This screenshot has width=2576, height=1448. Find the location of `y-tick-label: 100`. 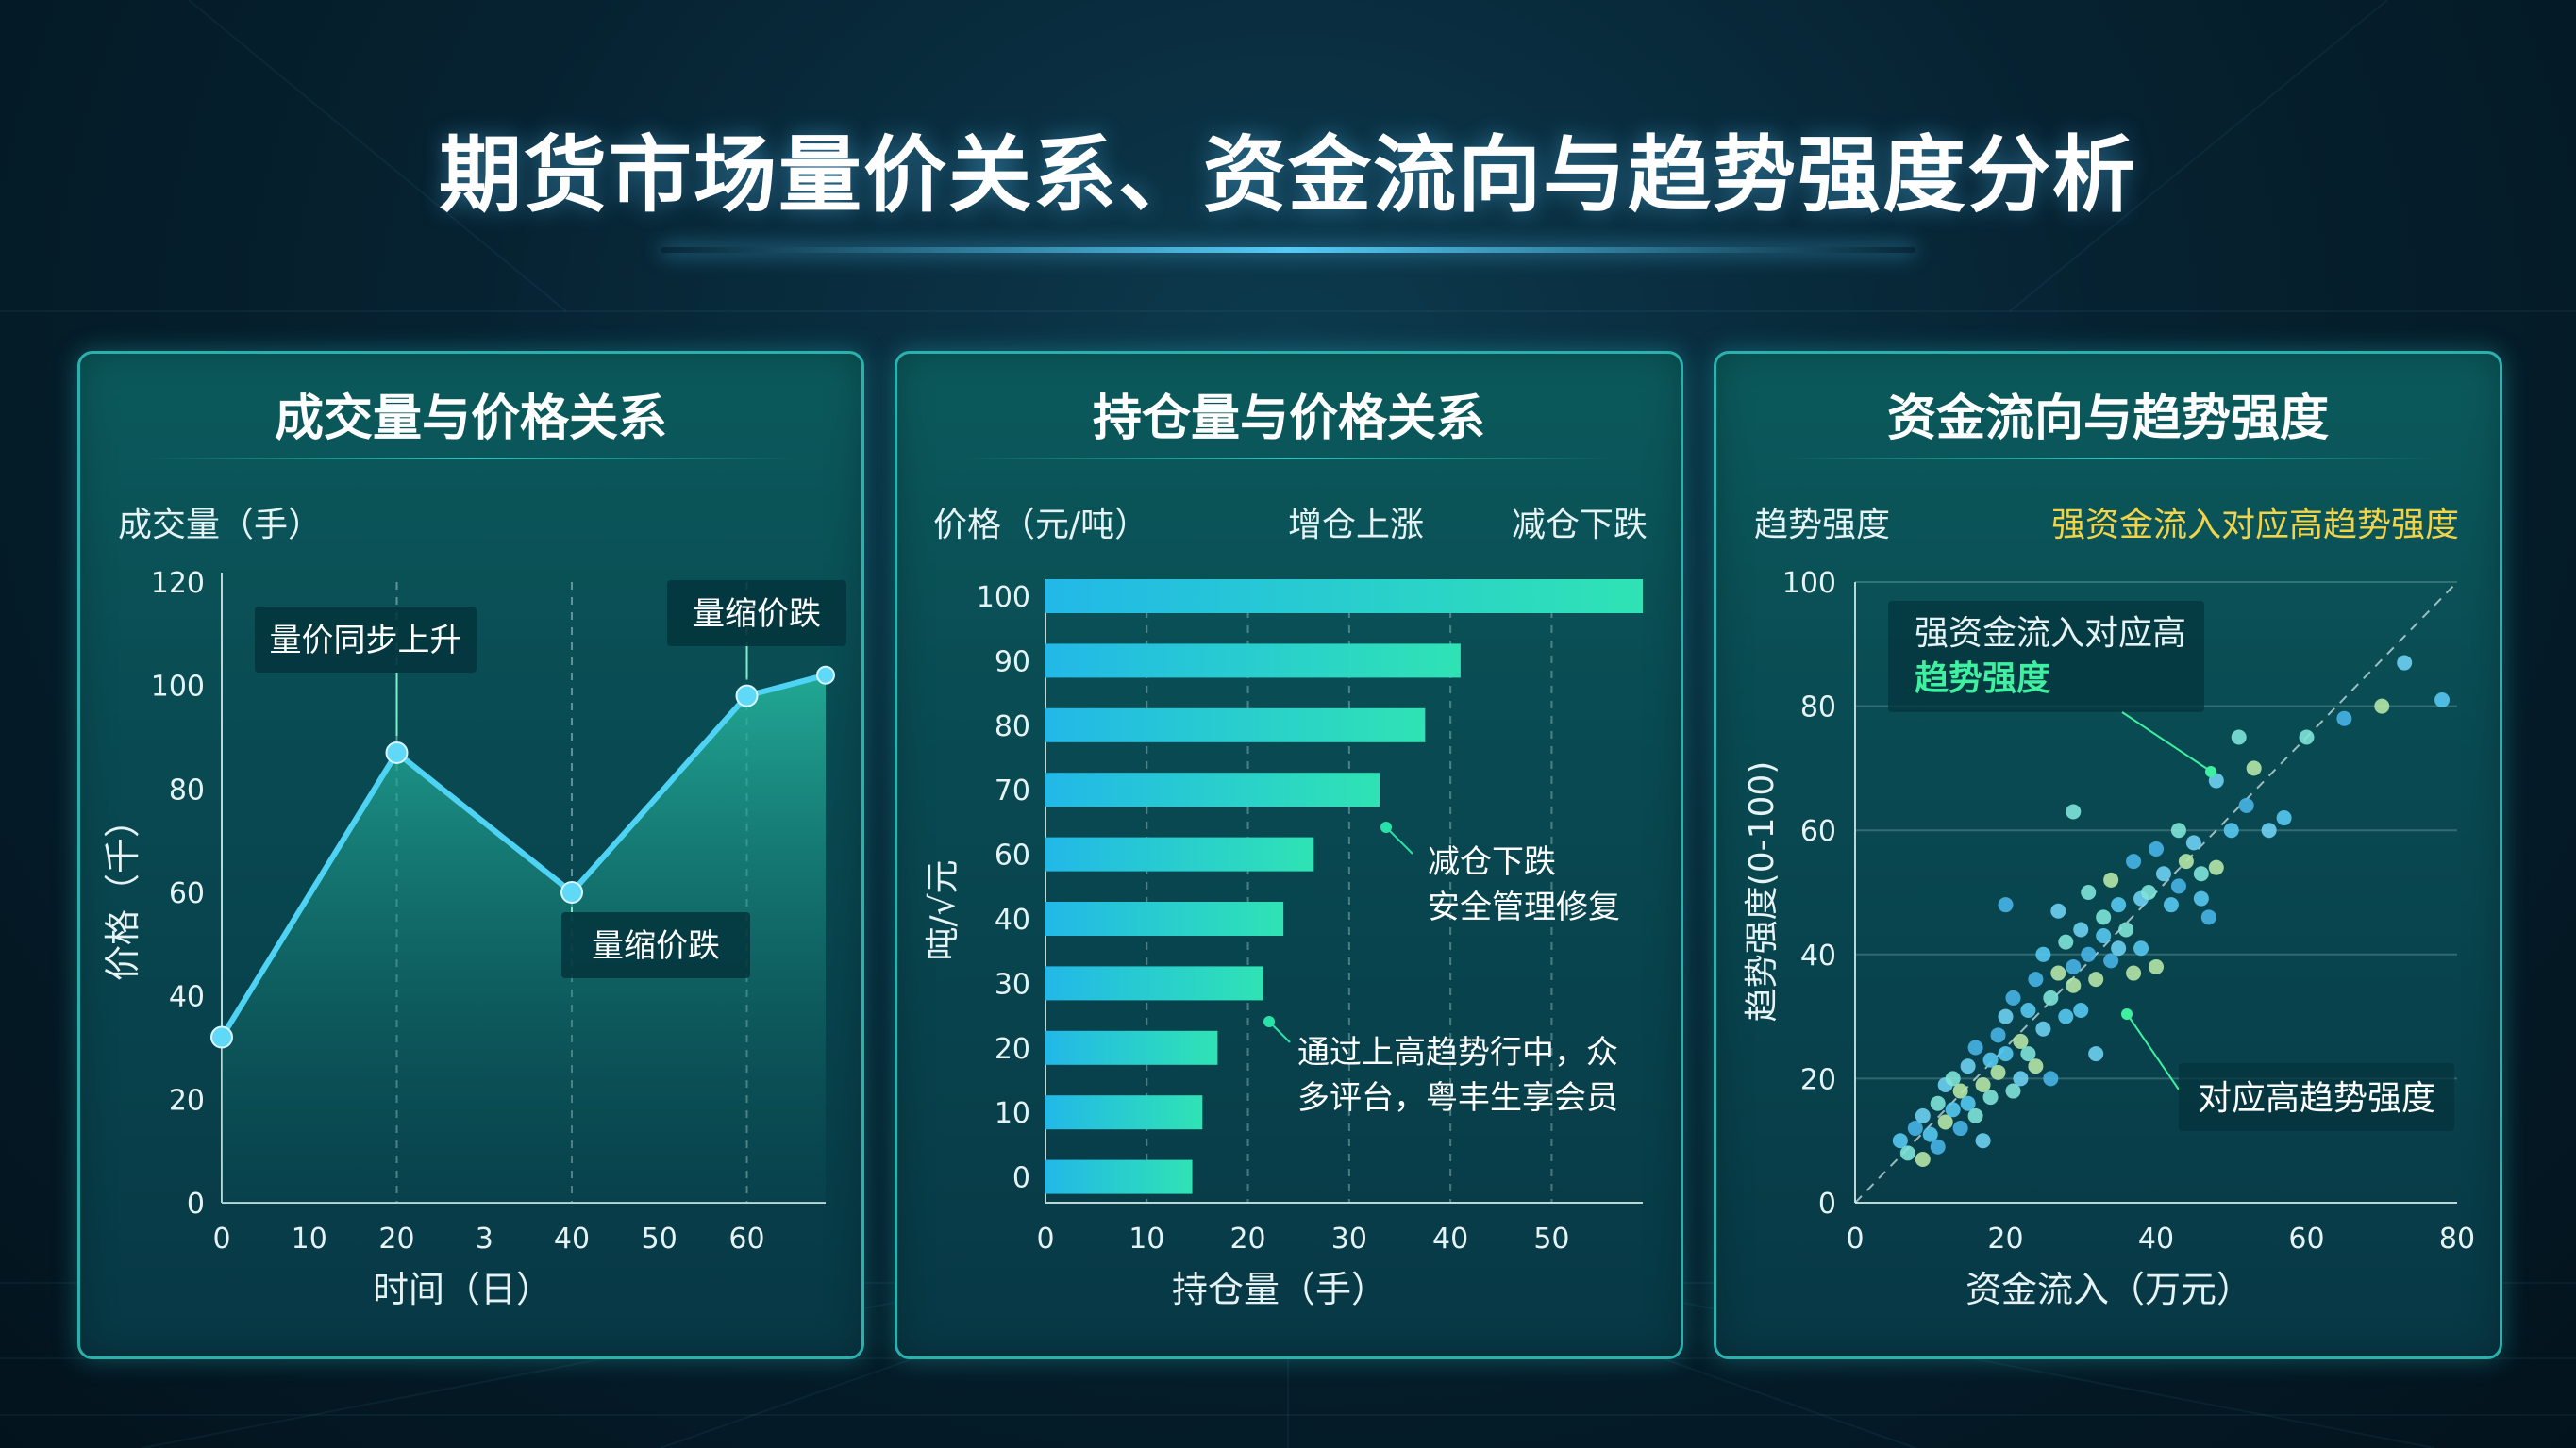

y-tick-label: 100 is located at coordinates (1003, 597).